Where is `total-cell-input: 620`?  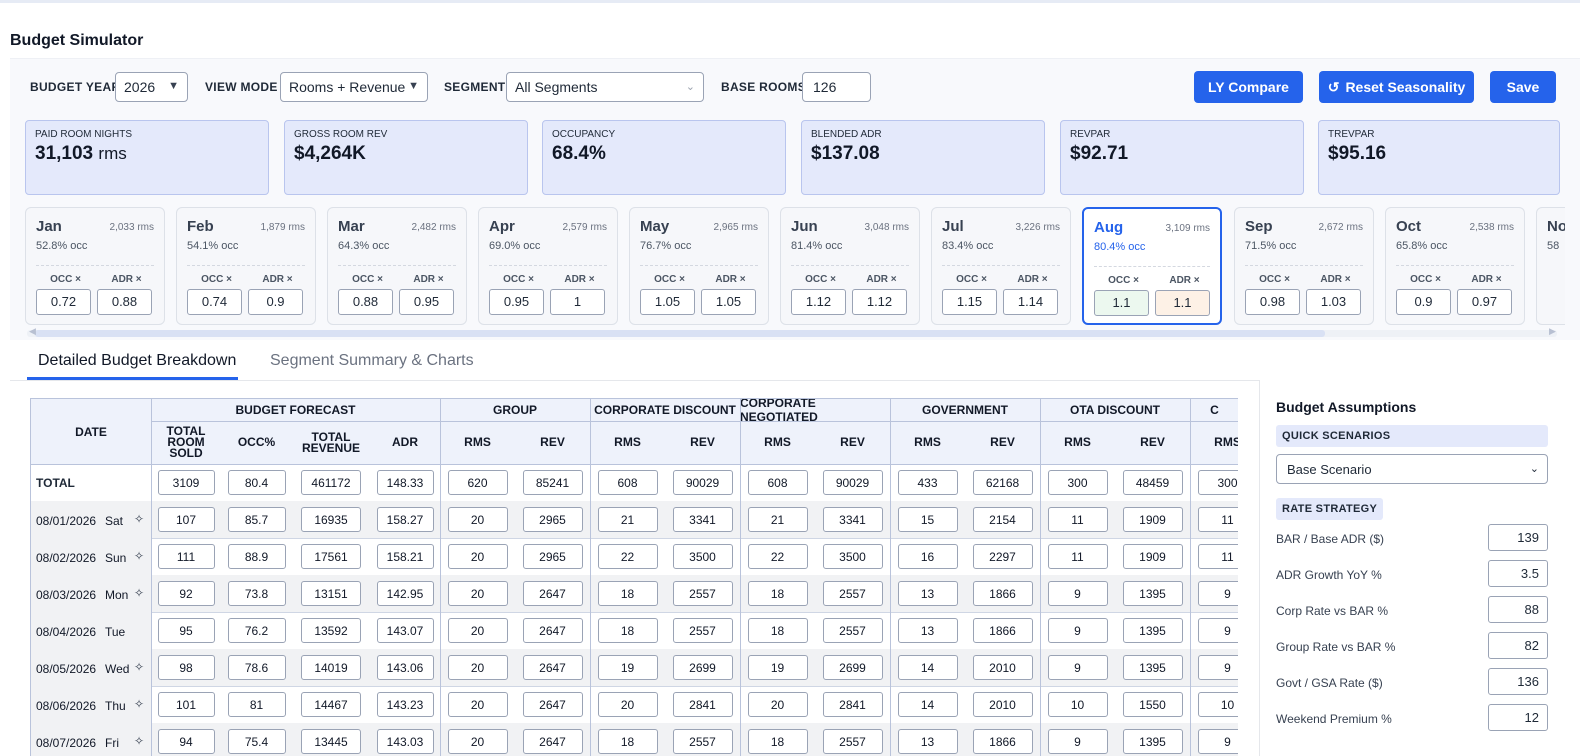 total-cell-input: 620 is located at coordinates (477, 482).